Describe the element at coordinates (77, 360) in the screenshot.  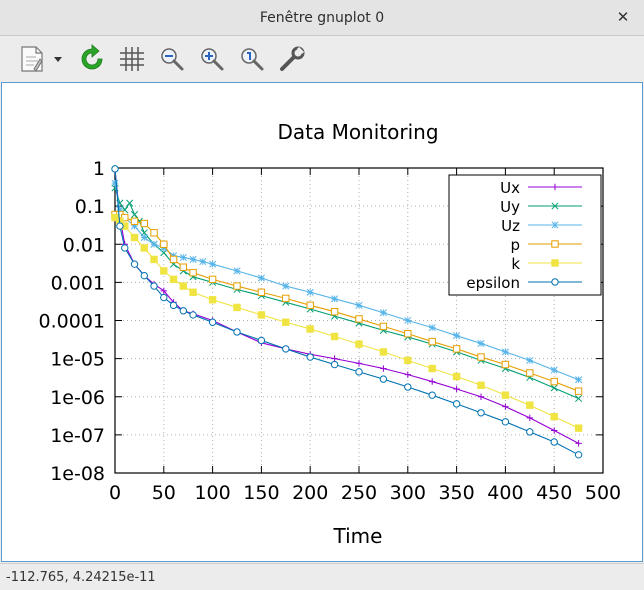
I see `y-tick-label: 1e-05` at that location.